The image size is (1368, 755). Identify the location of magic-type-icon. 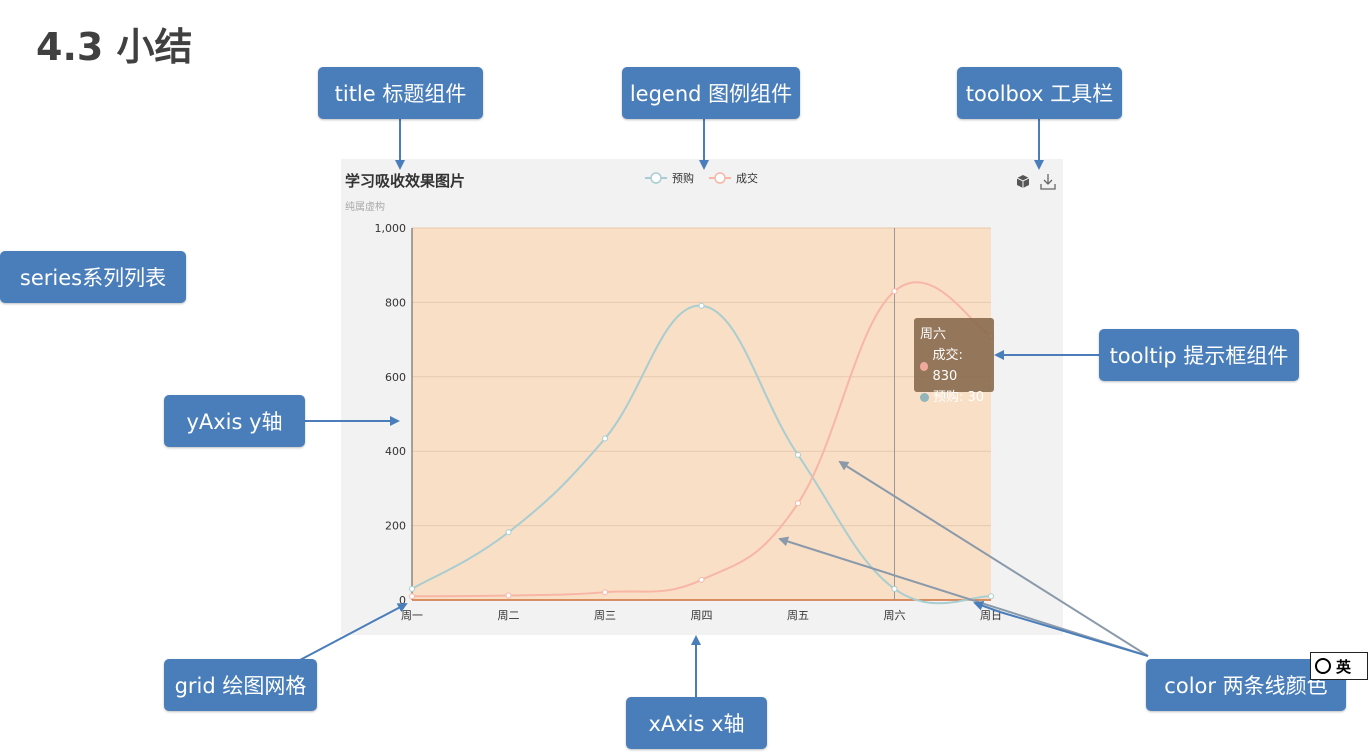
(1023, 181).